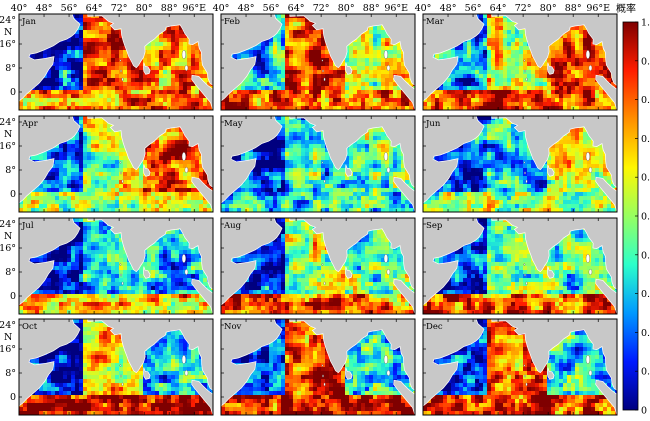 This screenshot has width=650, height=421. Describe the element at coordinates (645, 333) in the screenshot. I see `colorbar-tick-label: 0.2` at that location.